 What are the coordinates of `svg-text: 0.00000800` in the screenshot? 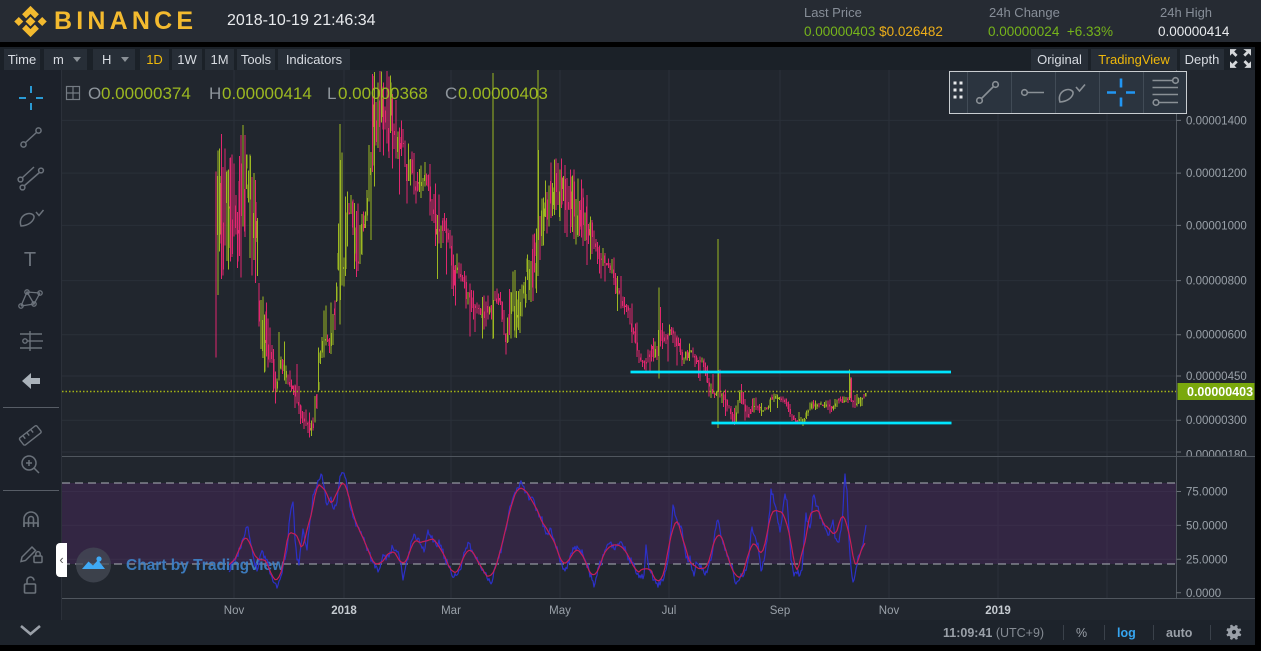 It's located at (1216, 282).